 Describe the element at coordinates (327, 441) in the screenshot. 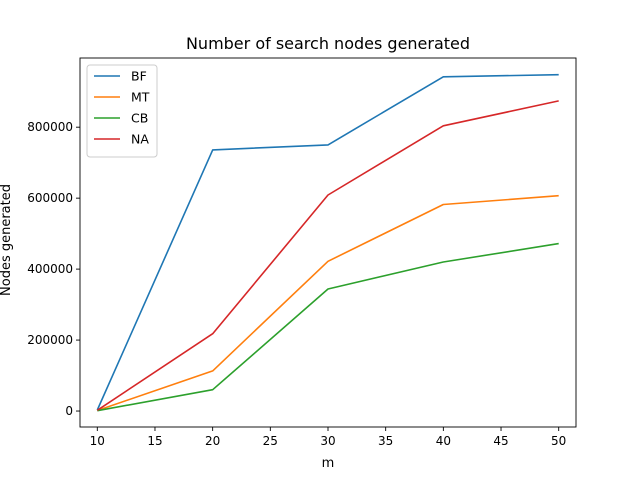

I see `x-tick-label: 30` at that location.